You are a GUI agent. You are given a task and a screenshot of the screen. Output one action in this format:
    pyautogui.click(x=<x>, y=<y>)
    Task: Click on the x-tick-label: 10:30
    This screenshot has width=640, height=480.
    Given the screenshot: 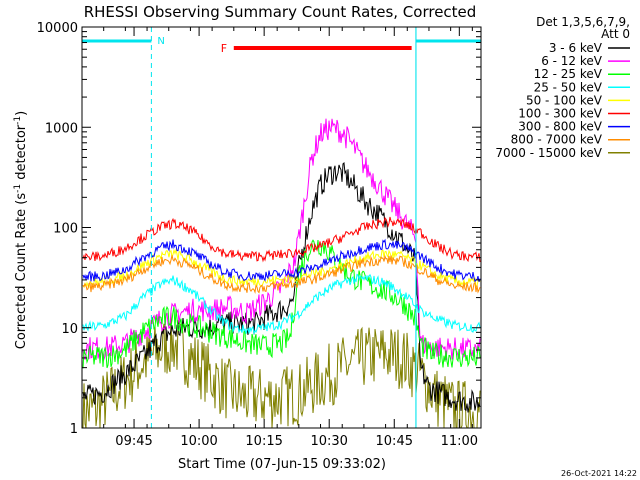 What is the action you would take?
    pyautogui.click(x=328, y=441)
    